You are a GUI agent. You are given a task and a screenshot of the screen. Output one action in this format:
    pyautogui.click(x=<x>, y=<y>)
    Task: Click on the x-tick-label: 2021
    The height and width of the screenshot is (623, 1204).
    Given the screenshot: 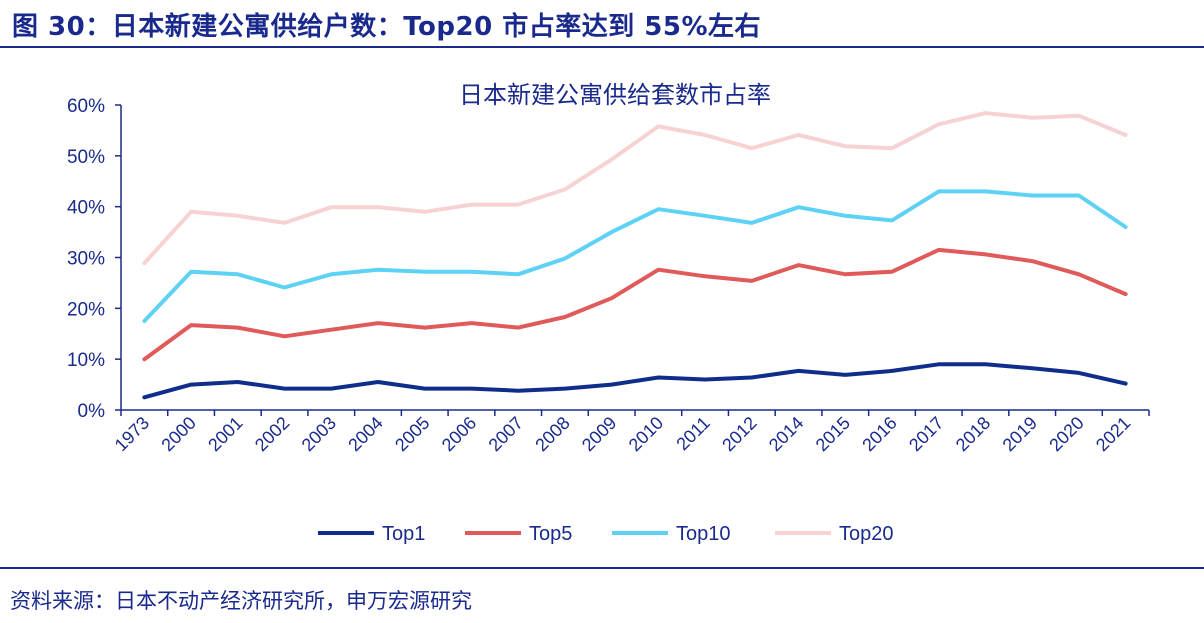 What is the action you would take?
    pyautogui.click(x=1113, y=434)
    